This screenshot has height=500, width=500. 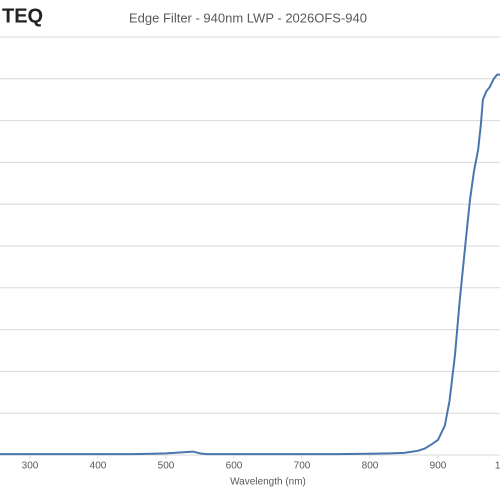 What do you see at coordinates (438, 466) in the screenshot?
I see `x-tick-label: 900` at bounding box center [438, 466].